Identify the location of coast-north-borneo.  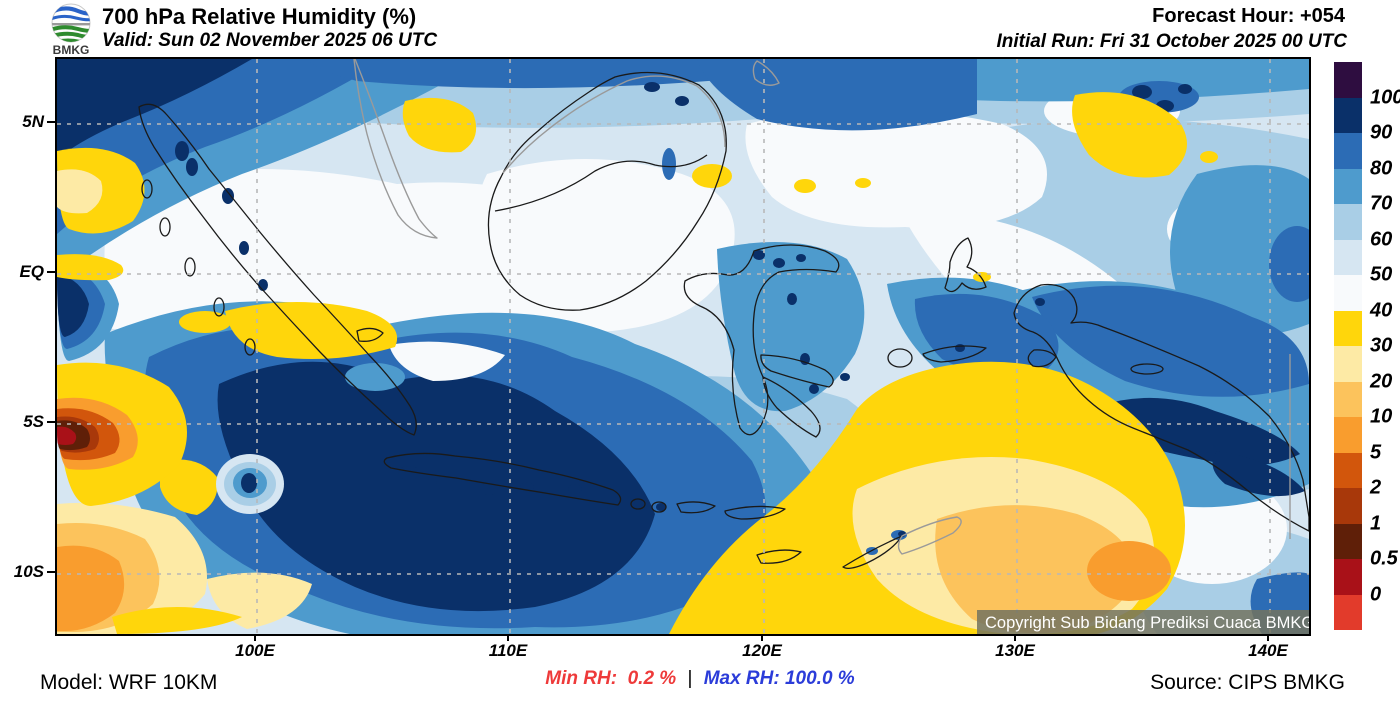
(614, 124).